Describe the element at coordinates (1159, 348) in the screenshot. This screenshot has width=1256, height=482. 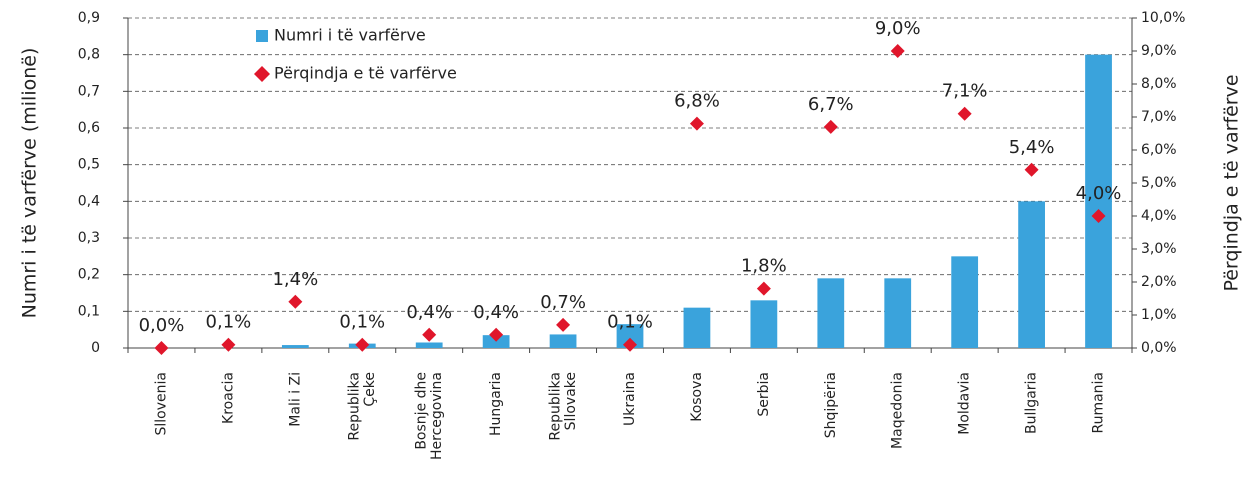
I see `y2-tick-label: 0,0%` at that location.